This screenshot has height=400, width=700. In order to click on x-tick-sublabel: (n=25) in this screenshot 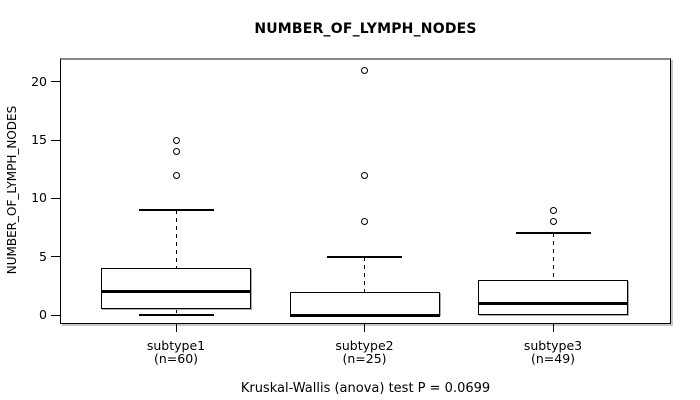, I will do `click(364, 358)`.